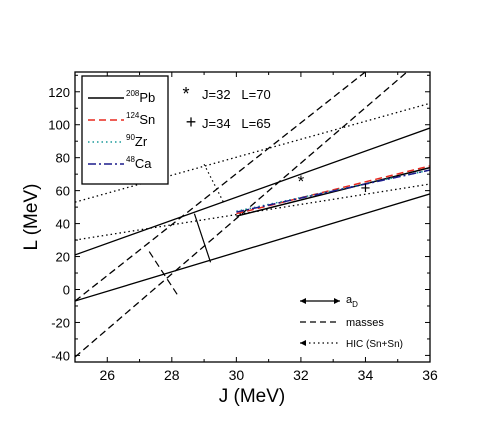  Describe the element at coordinates (63, 191) in the screenshot. I see `y-tick-label: 60` at that location.